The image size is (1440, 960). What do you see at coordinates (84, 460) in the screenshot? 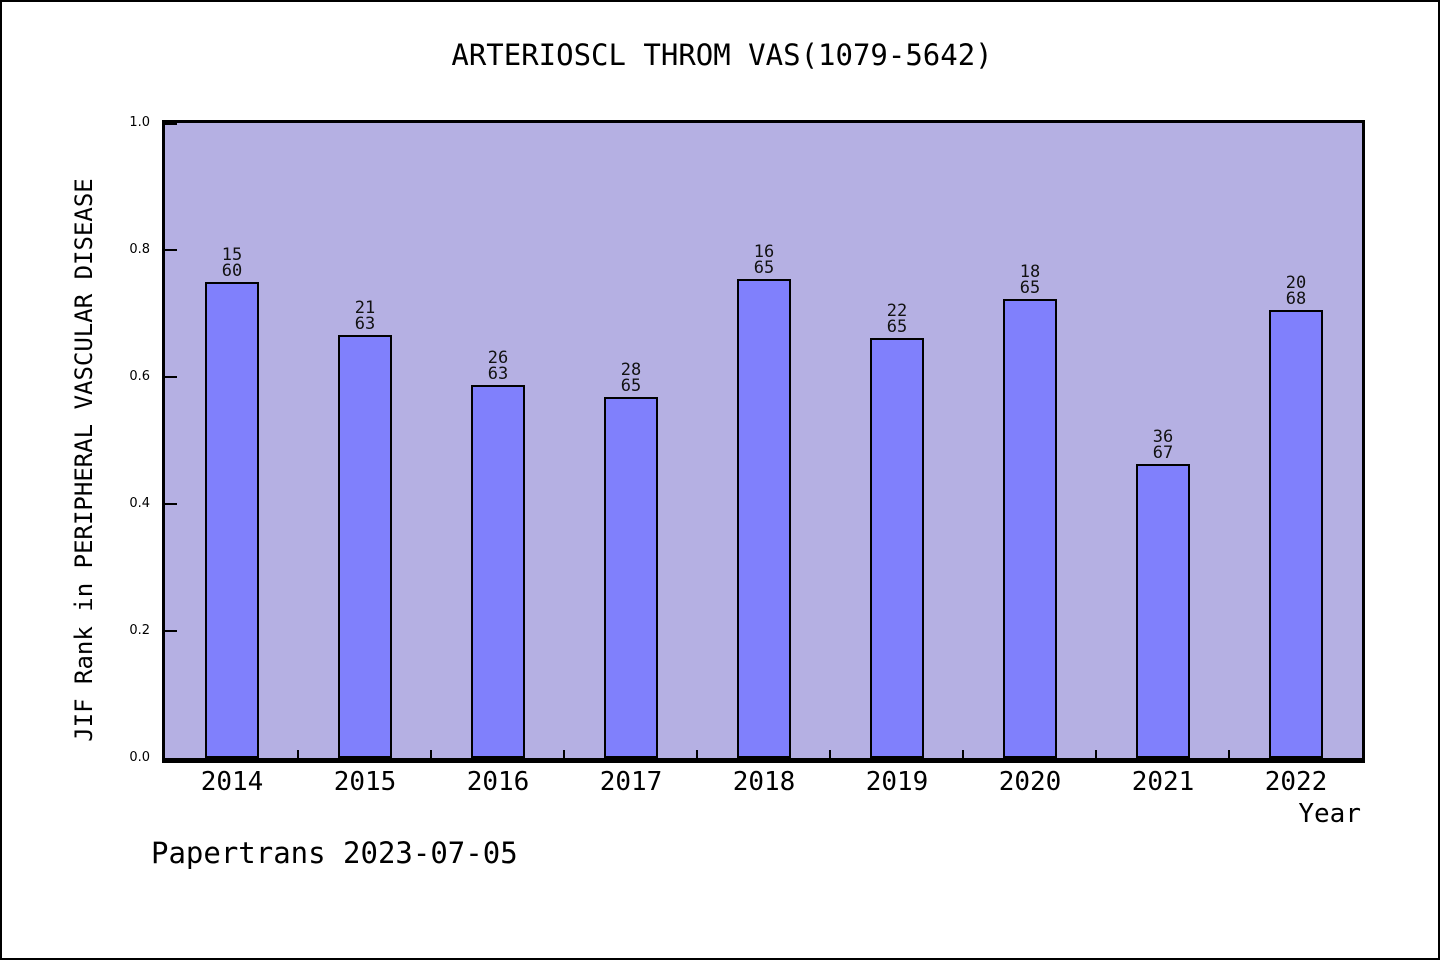
I see `y-axis-title: JIF Rank in PERIPHERAL VASCULAR DISEASE` at bounding box center [84, 460].